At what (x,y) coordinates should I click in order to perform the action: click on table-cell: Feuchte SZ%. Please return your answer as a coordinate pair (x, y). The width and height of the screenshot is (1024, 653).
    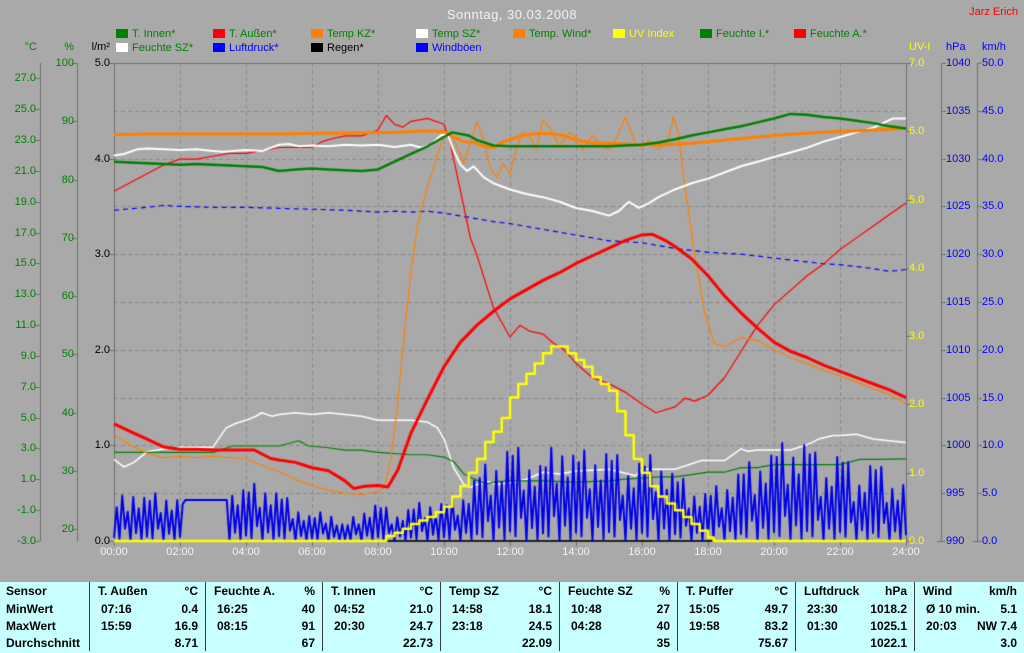
    Looking at the image, I should click on (618, 591).